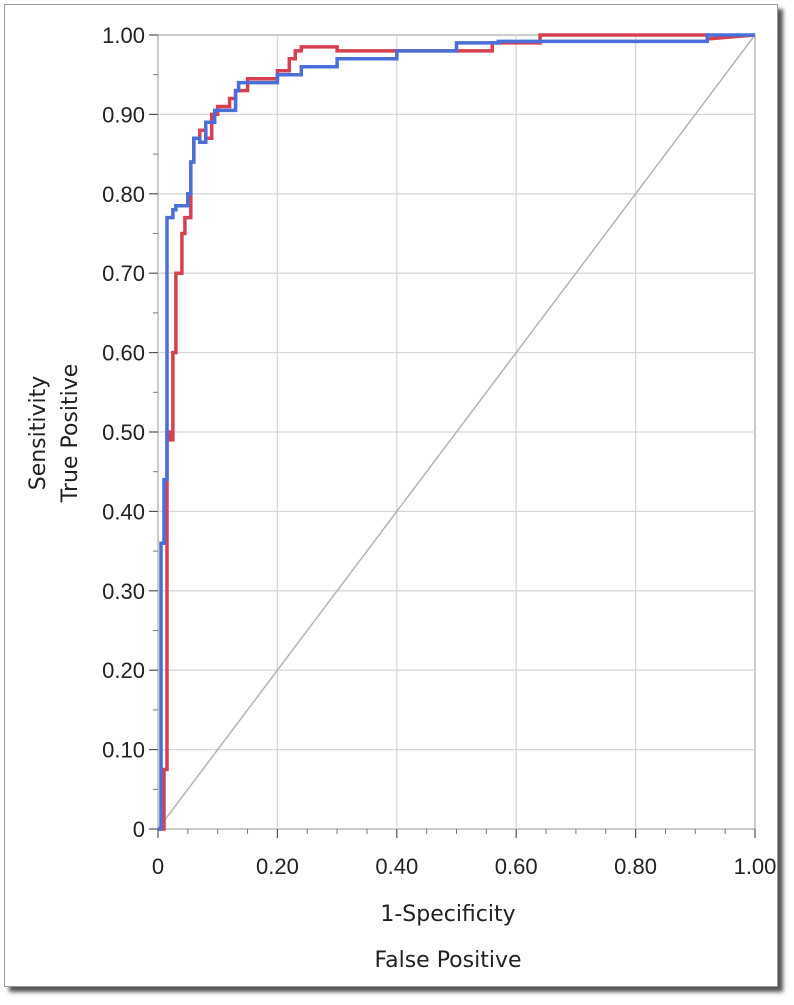 Image resolution: width=794 pixels, height=1005 pixels. I want to click on y-axis-title-line-2: True Positive, so click(70, 434).